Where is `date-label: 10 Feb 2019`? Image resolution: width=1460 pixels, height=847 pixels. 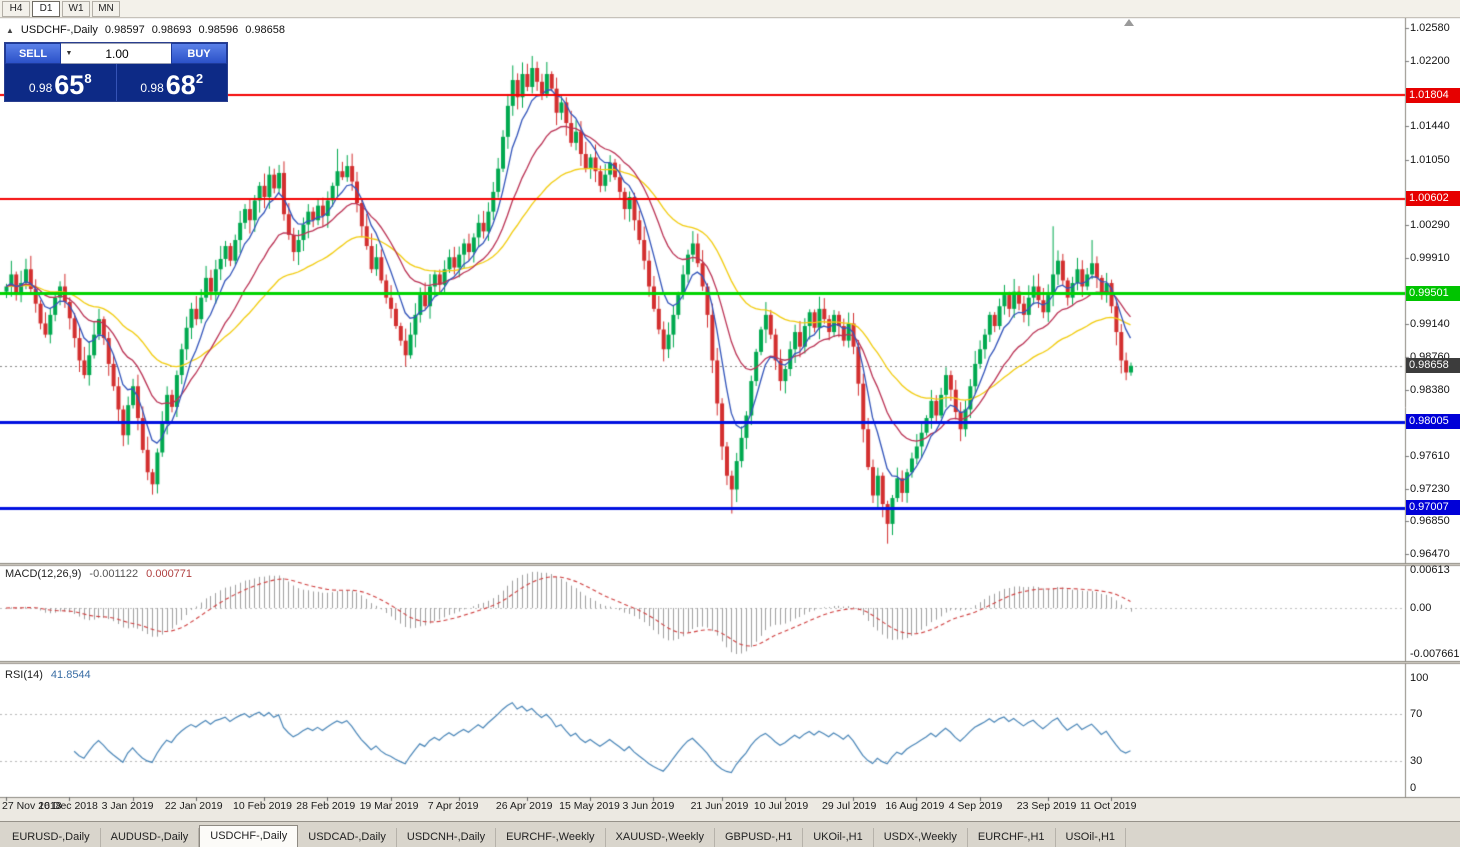 date-label: 10 Feb 2019 is located at coordinates (262, 806).